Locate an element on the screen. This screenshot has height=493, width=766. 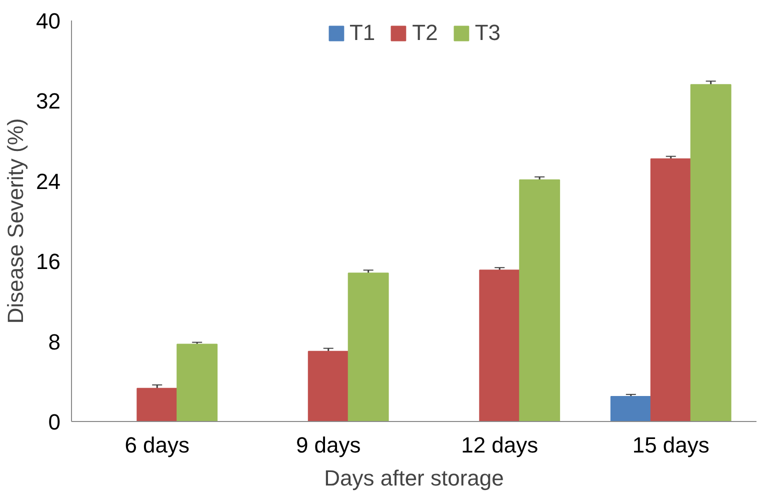
x-tick-label: 9 days is located at coordinates (328, 445).